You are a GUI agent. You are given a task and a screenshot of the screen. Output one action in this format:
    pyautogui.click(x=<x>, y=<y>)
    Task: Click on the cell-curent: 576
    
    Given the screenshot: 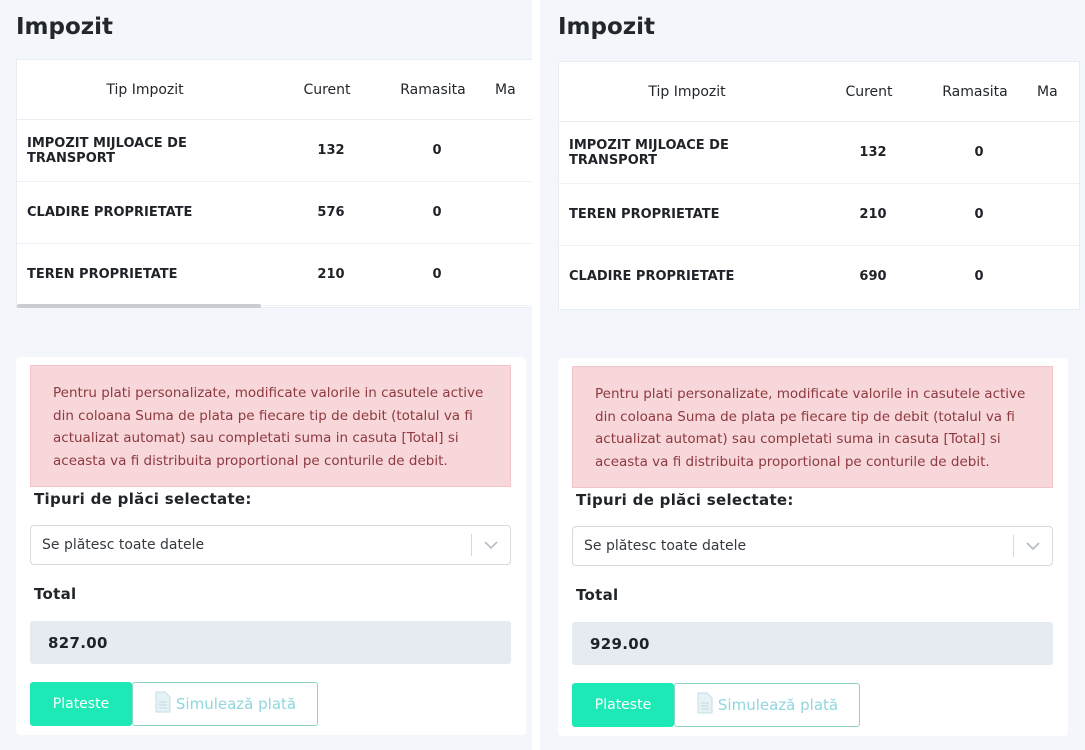 What is the action you would take?
    pyautogui.click(x=331, y=212)
    